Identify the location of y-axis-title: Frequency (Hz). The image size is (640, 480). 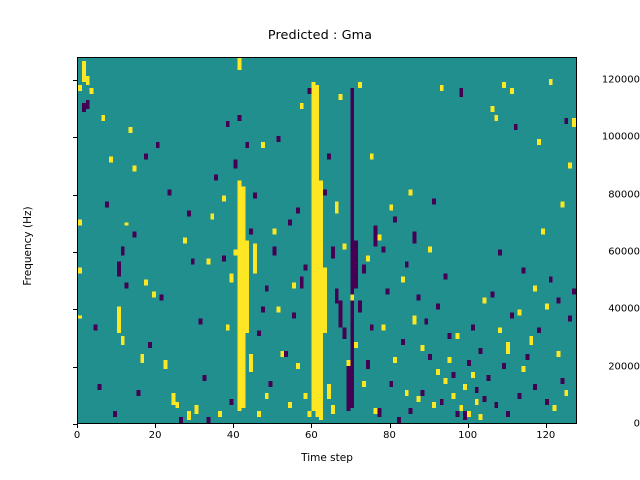
(28, 246).